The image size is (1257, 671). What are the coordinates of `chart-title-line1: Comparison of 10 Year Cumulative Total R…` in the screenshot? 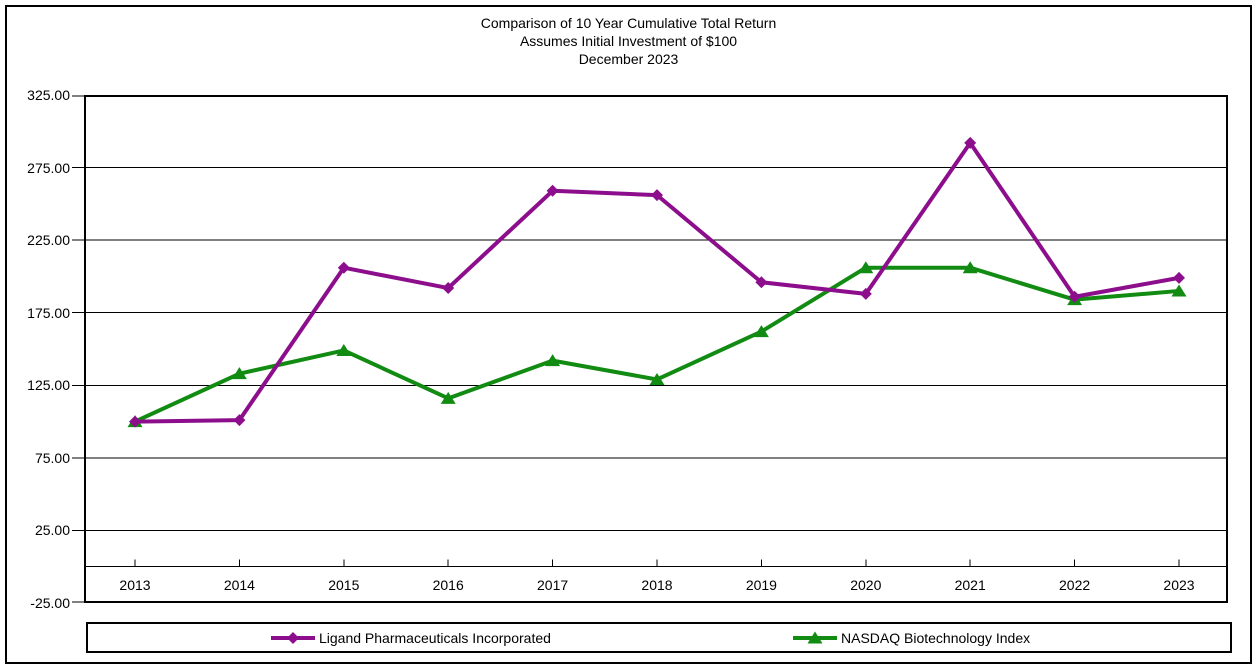 It's located at (628, 23).